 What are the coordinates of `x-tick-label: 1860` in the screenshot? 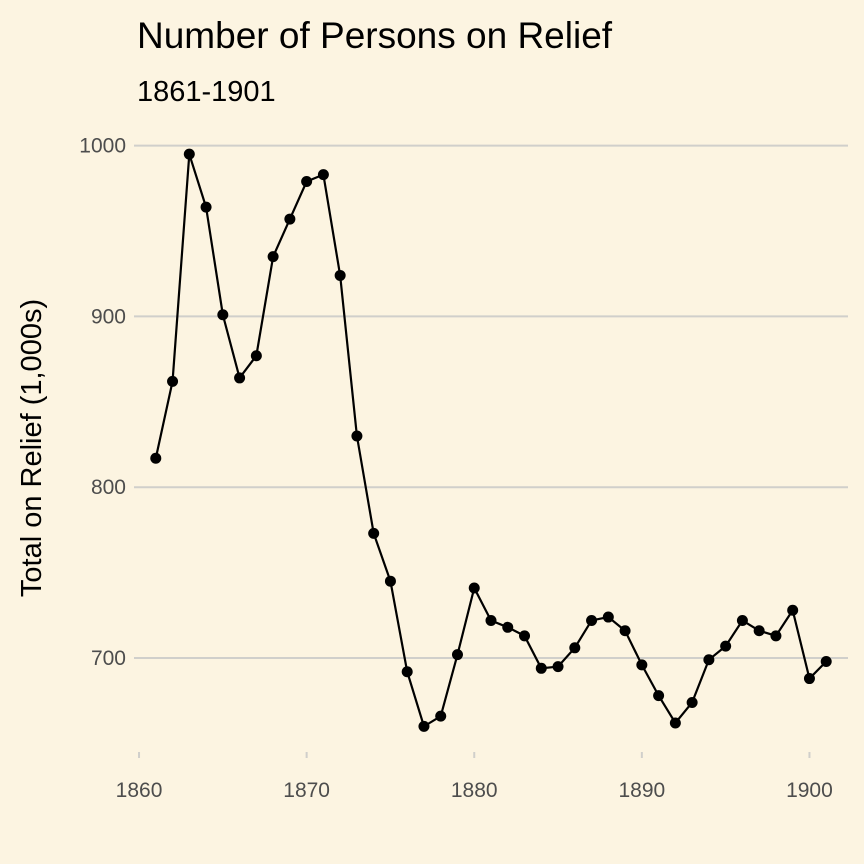 It's located at (139, 790).